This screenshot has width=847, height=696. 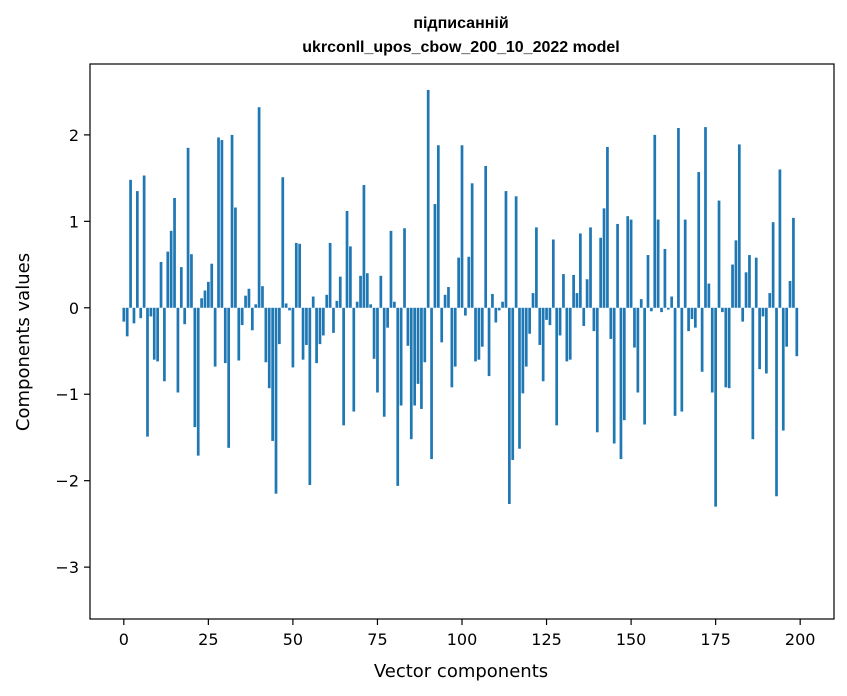 What do you see at coordinates (67, 481) in the screenshot?
I see `y-tick-label: −2` at bounding box center [67, 481].